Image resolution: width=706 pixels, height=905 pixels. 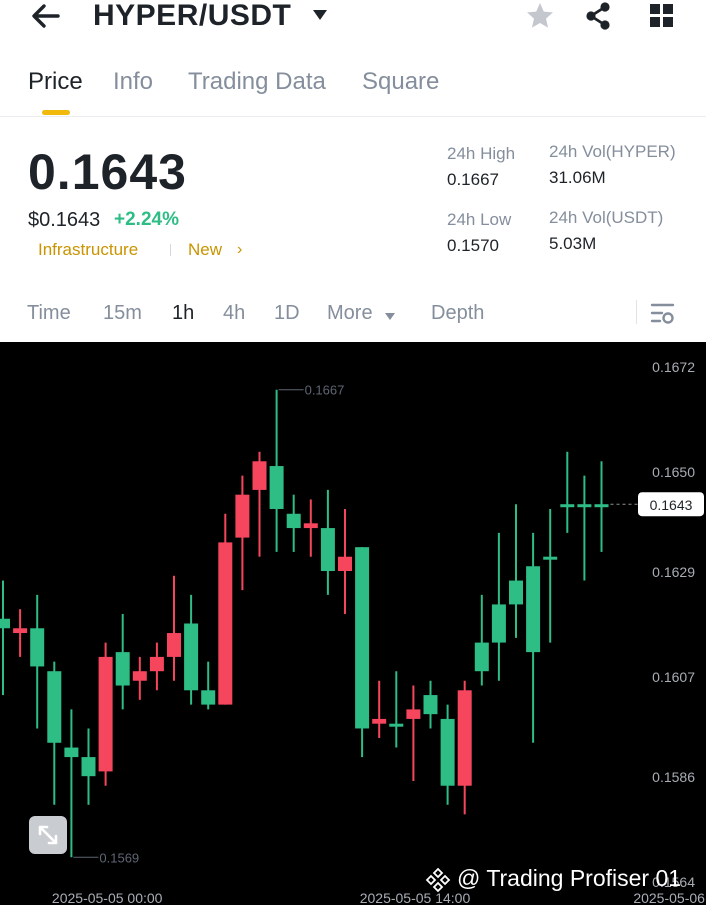 I want to click on stat-low-value: 0.1570, so click(x=473, y=245).